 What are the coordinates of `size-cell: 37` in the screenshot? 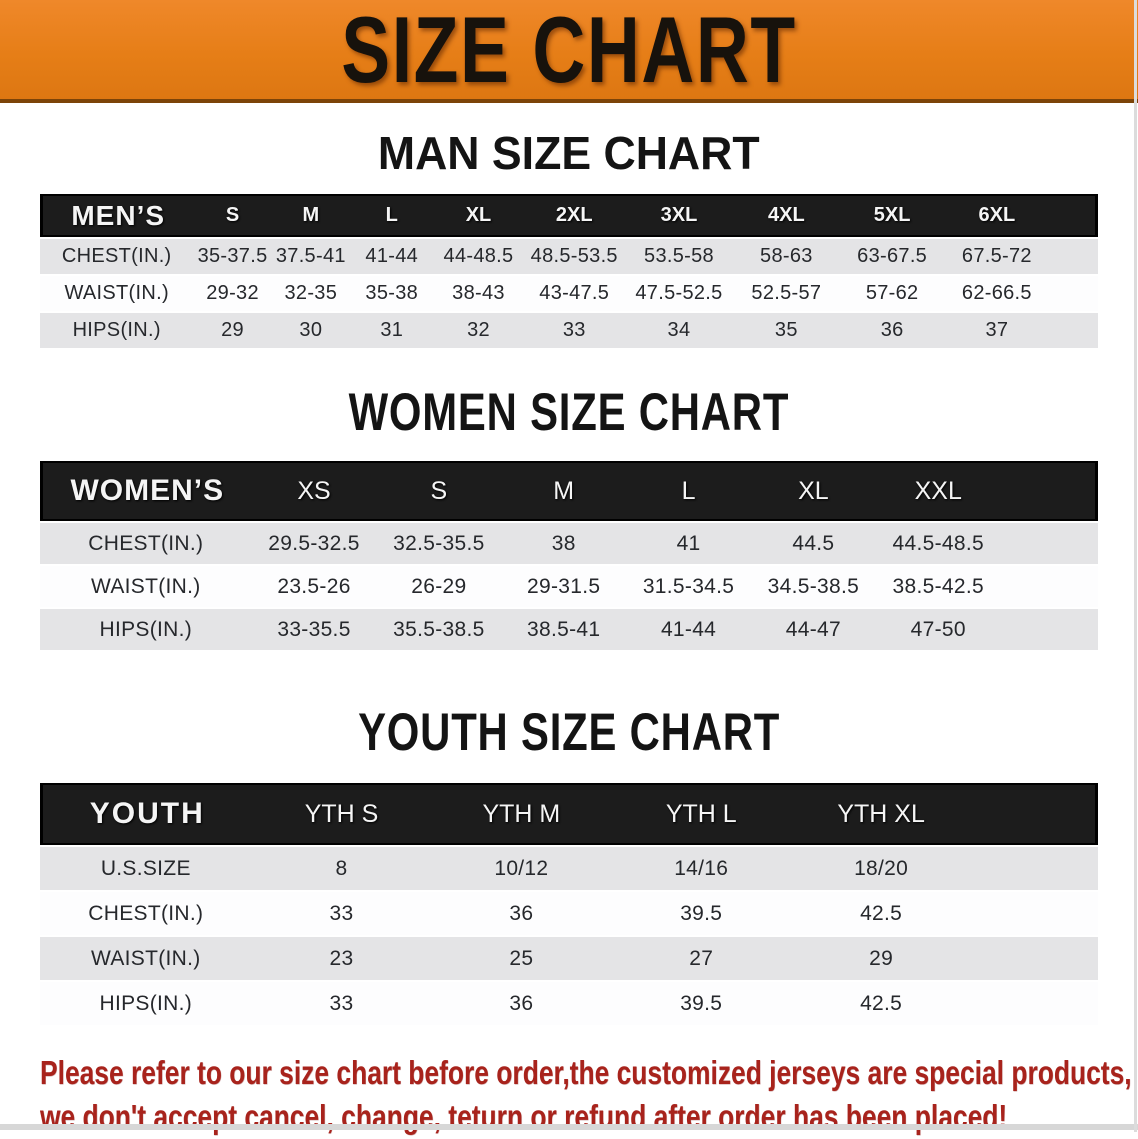 It's located at (997, 330).